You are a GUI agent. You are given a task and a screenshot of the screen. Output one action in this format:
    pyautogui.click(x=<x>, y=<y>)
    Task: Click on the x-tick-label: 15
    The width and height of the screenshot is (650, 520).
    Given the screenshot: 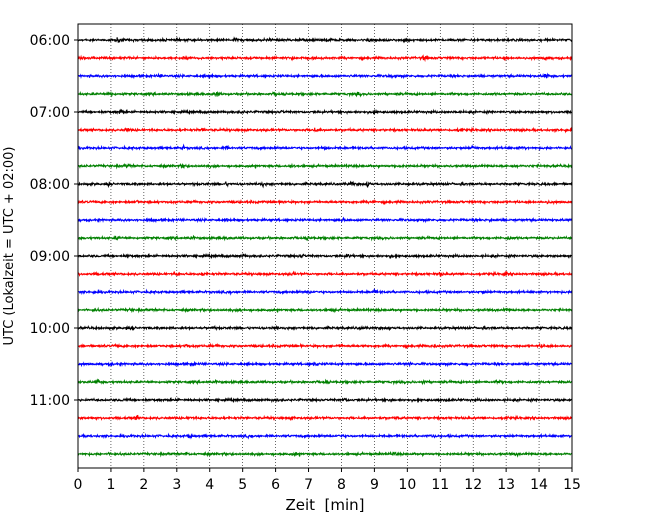 What is the action you would take?
    pyautogui.click(x=572, y=485)
    